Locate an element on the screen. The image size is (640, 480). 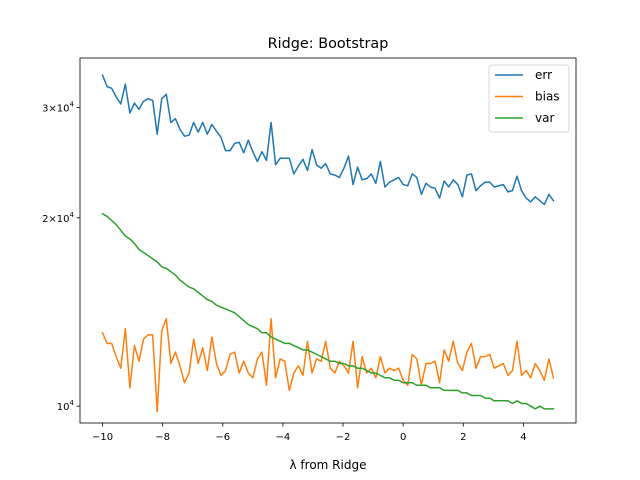
x-tick-label: −4 is located at coordinates (283, 437).